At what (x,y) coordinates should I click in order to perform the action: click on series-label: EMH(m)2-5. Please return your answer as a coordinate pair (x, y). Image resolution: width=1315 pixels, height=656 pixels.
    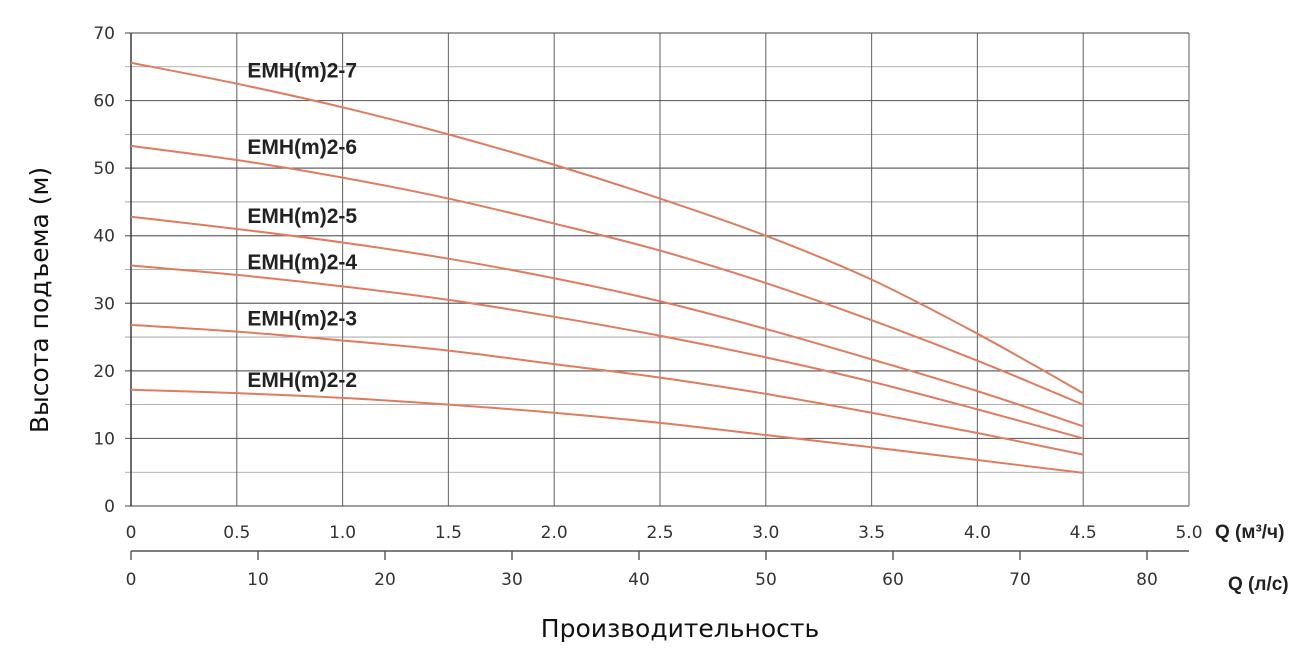
    Looking at the image, I should click on (302, 216).